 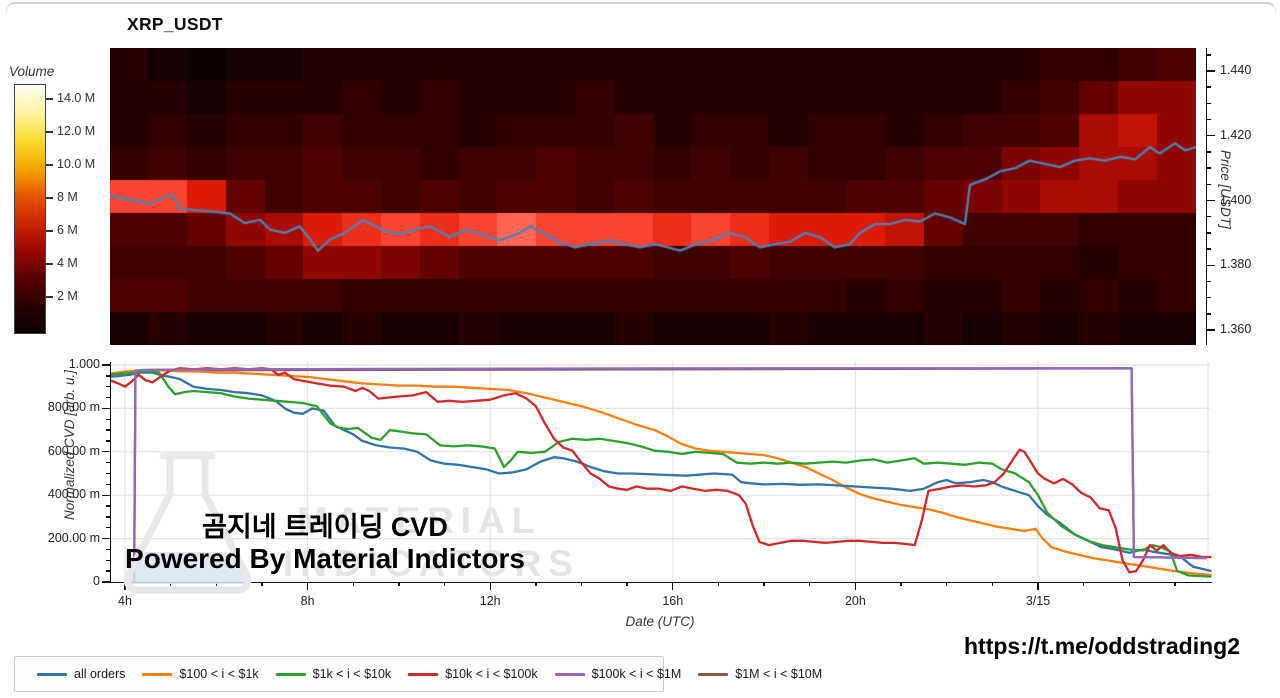 What do you see at coordinates (641, 8) in the screenshot?
I see `window-top-edge` at bounding box center [641, 8].